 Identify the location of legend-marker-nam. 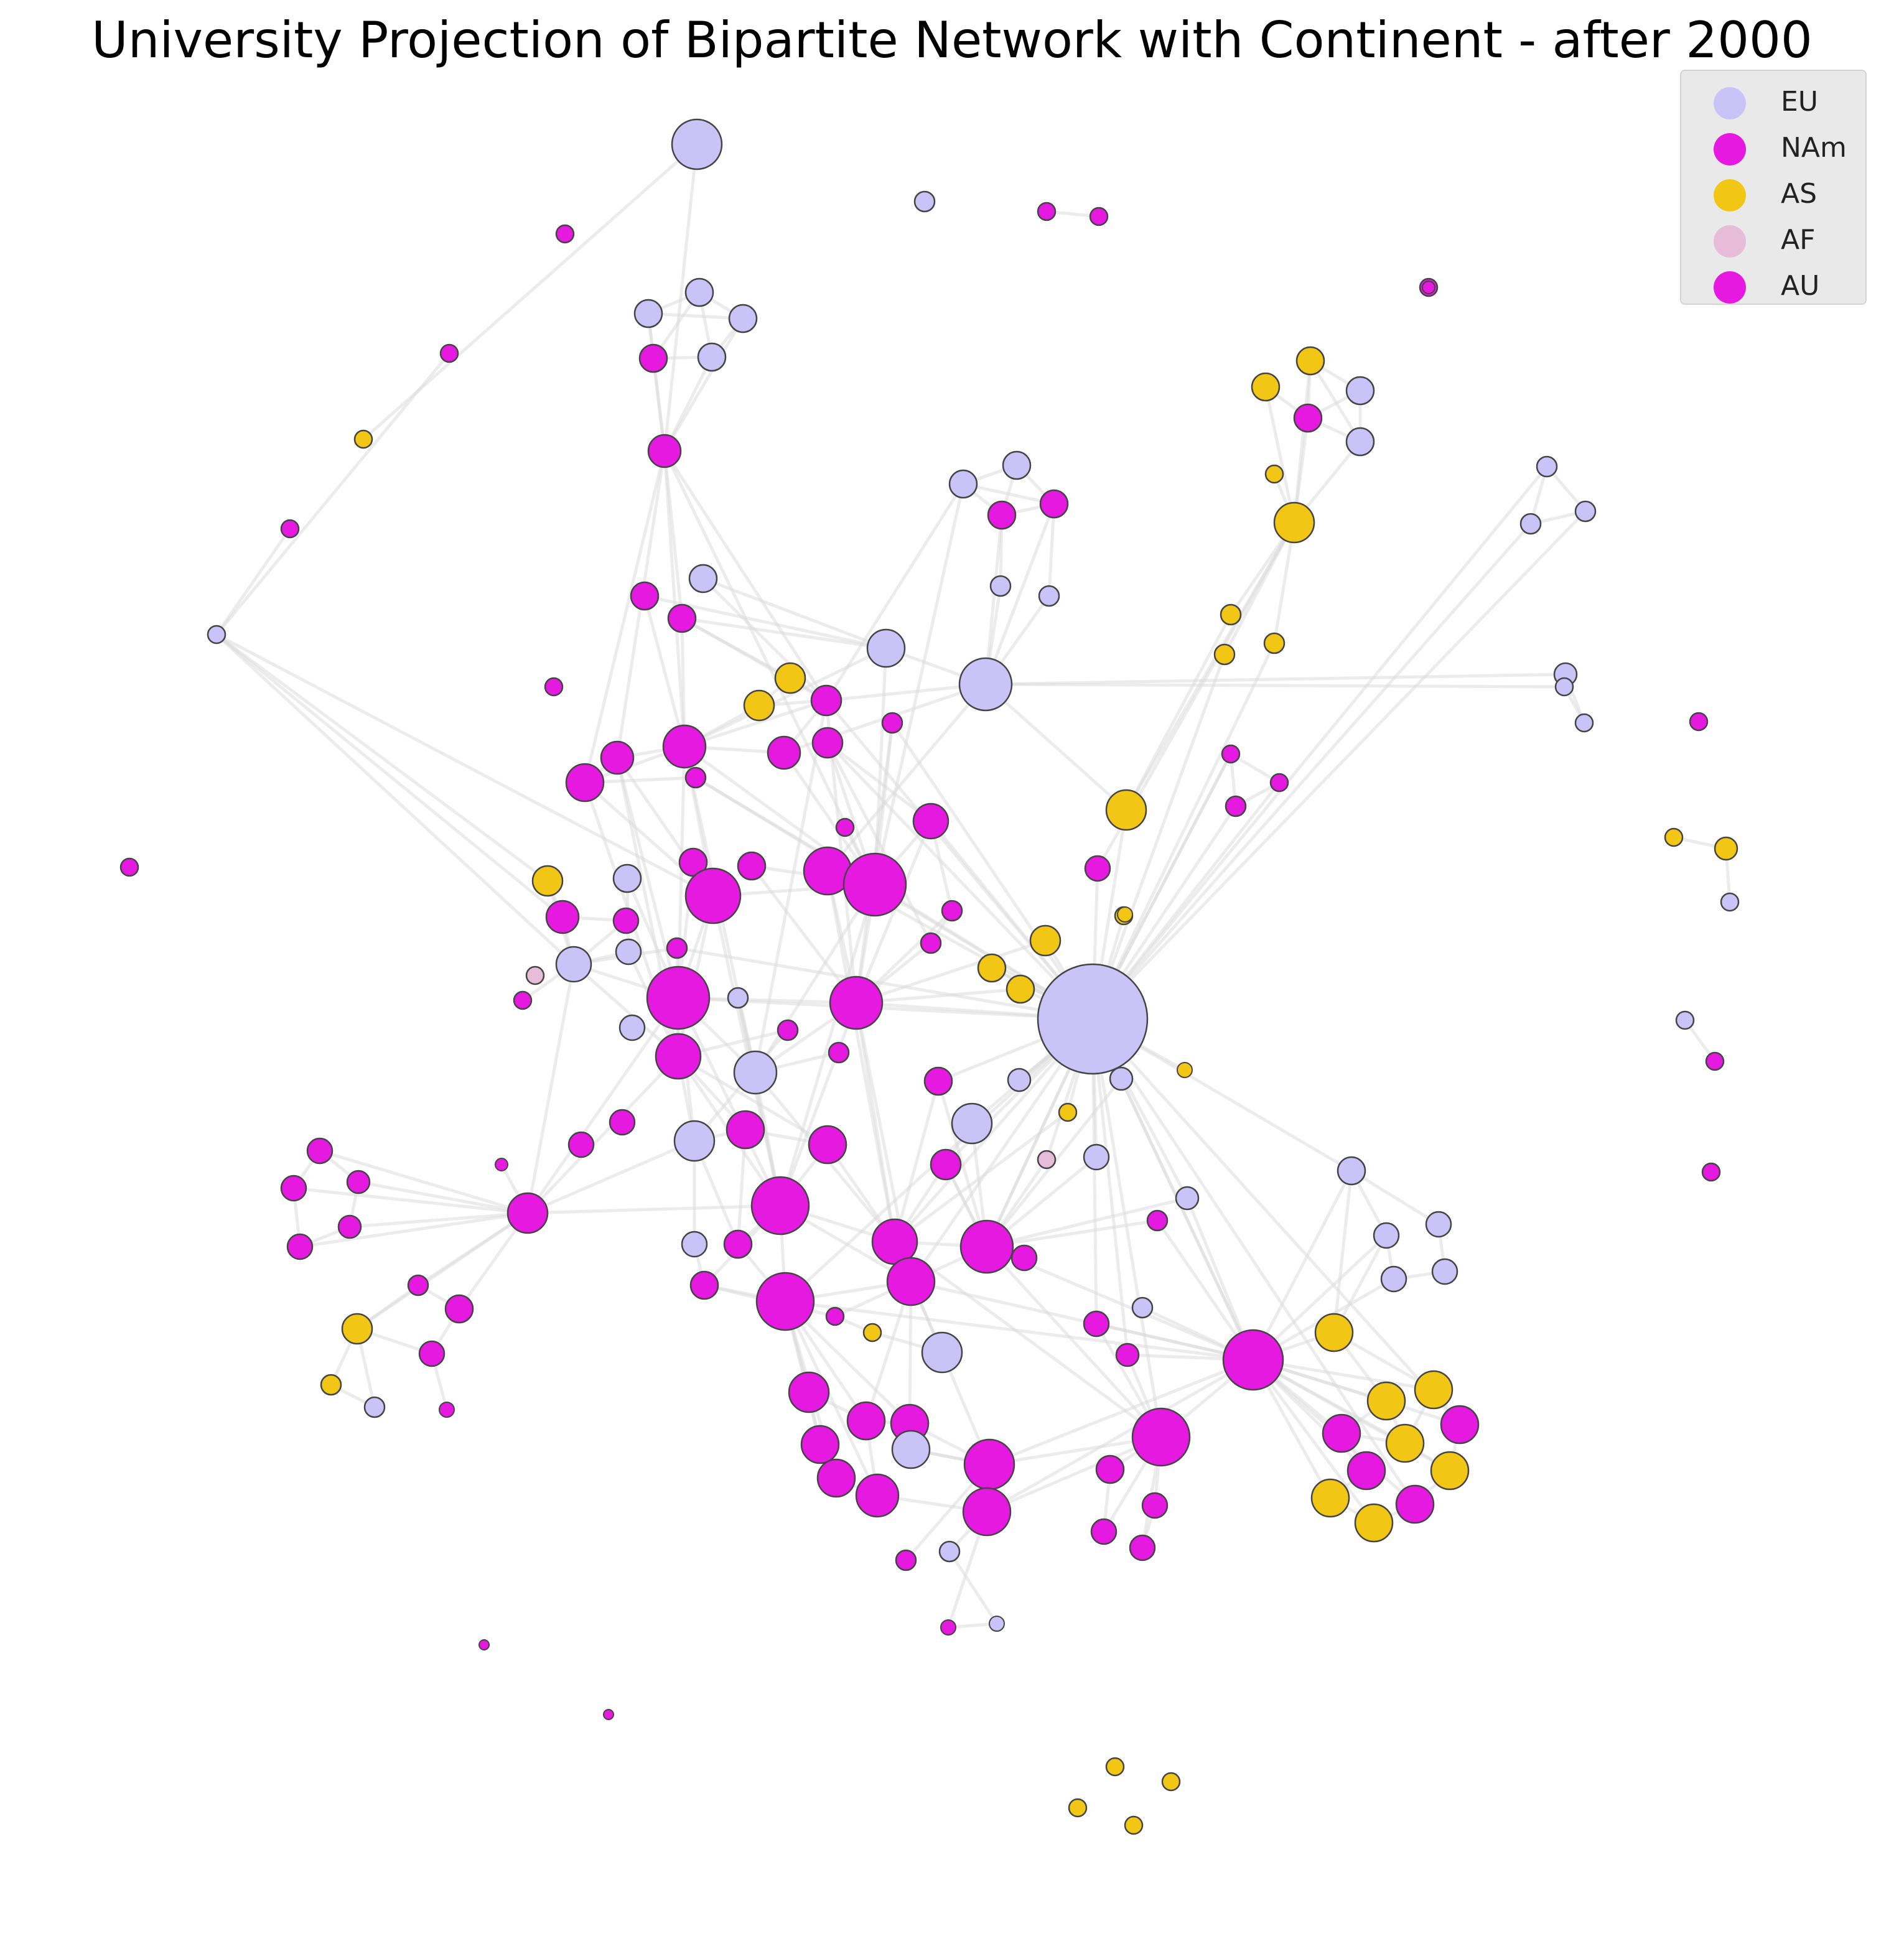
(1730, 149).